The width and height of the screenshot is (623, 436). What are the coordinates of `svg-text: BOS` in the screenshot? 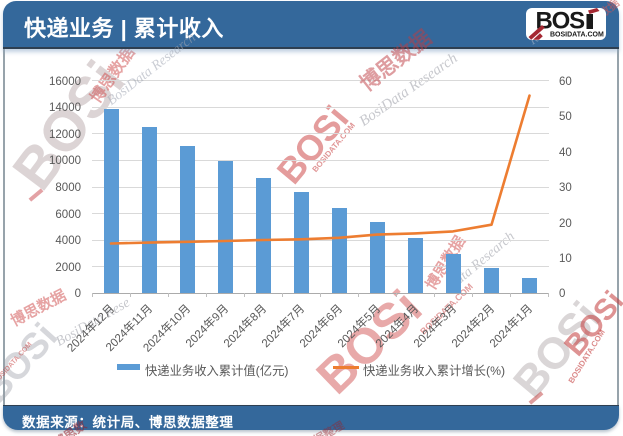 It's located at (561, 21).